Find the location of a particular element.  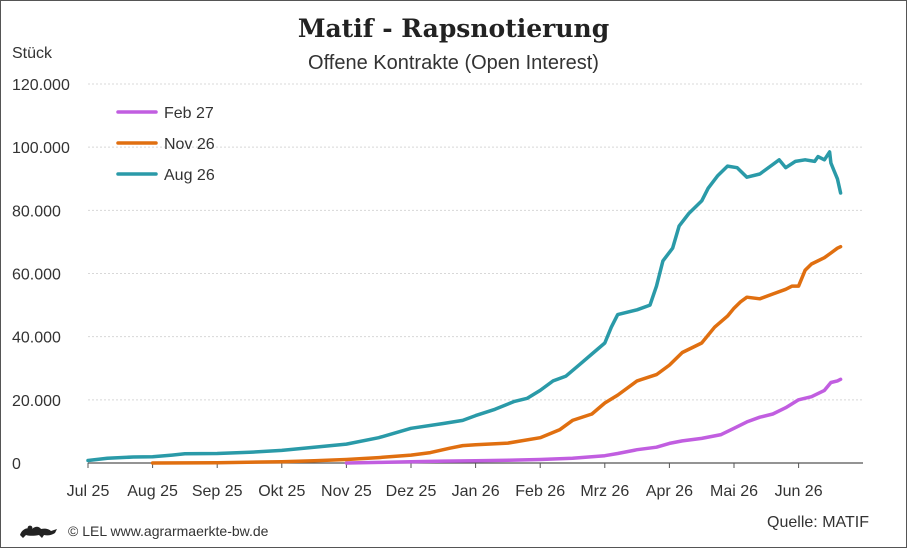

footer-credit: © LEL www.agrarmaerkte-bw.de is located at coordinates (143, 531).